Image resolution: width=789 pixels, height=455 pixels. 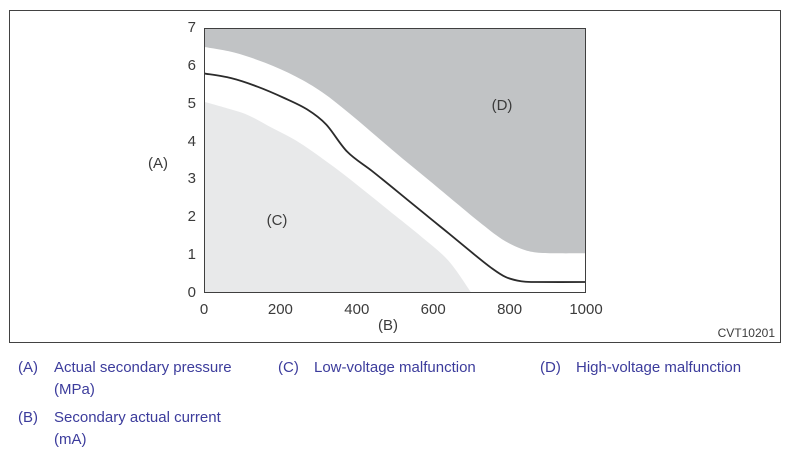 What do you see at coordinates (502, 105) in the screenshot?
I see `region-d-label: (D)` at bounding box center [502, 105].